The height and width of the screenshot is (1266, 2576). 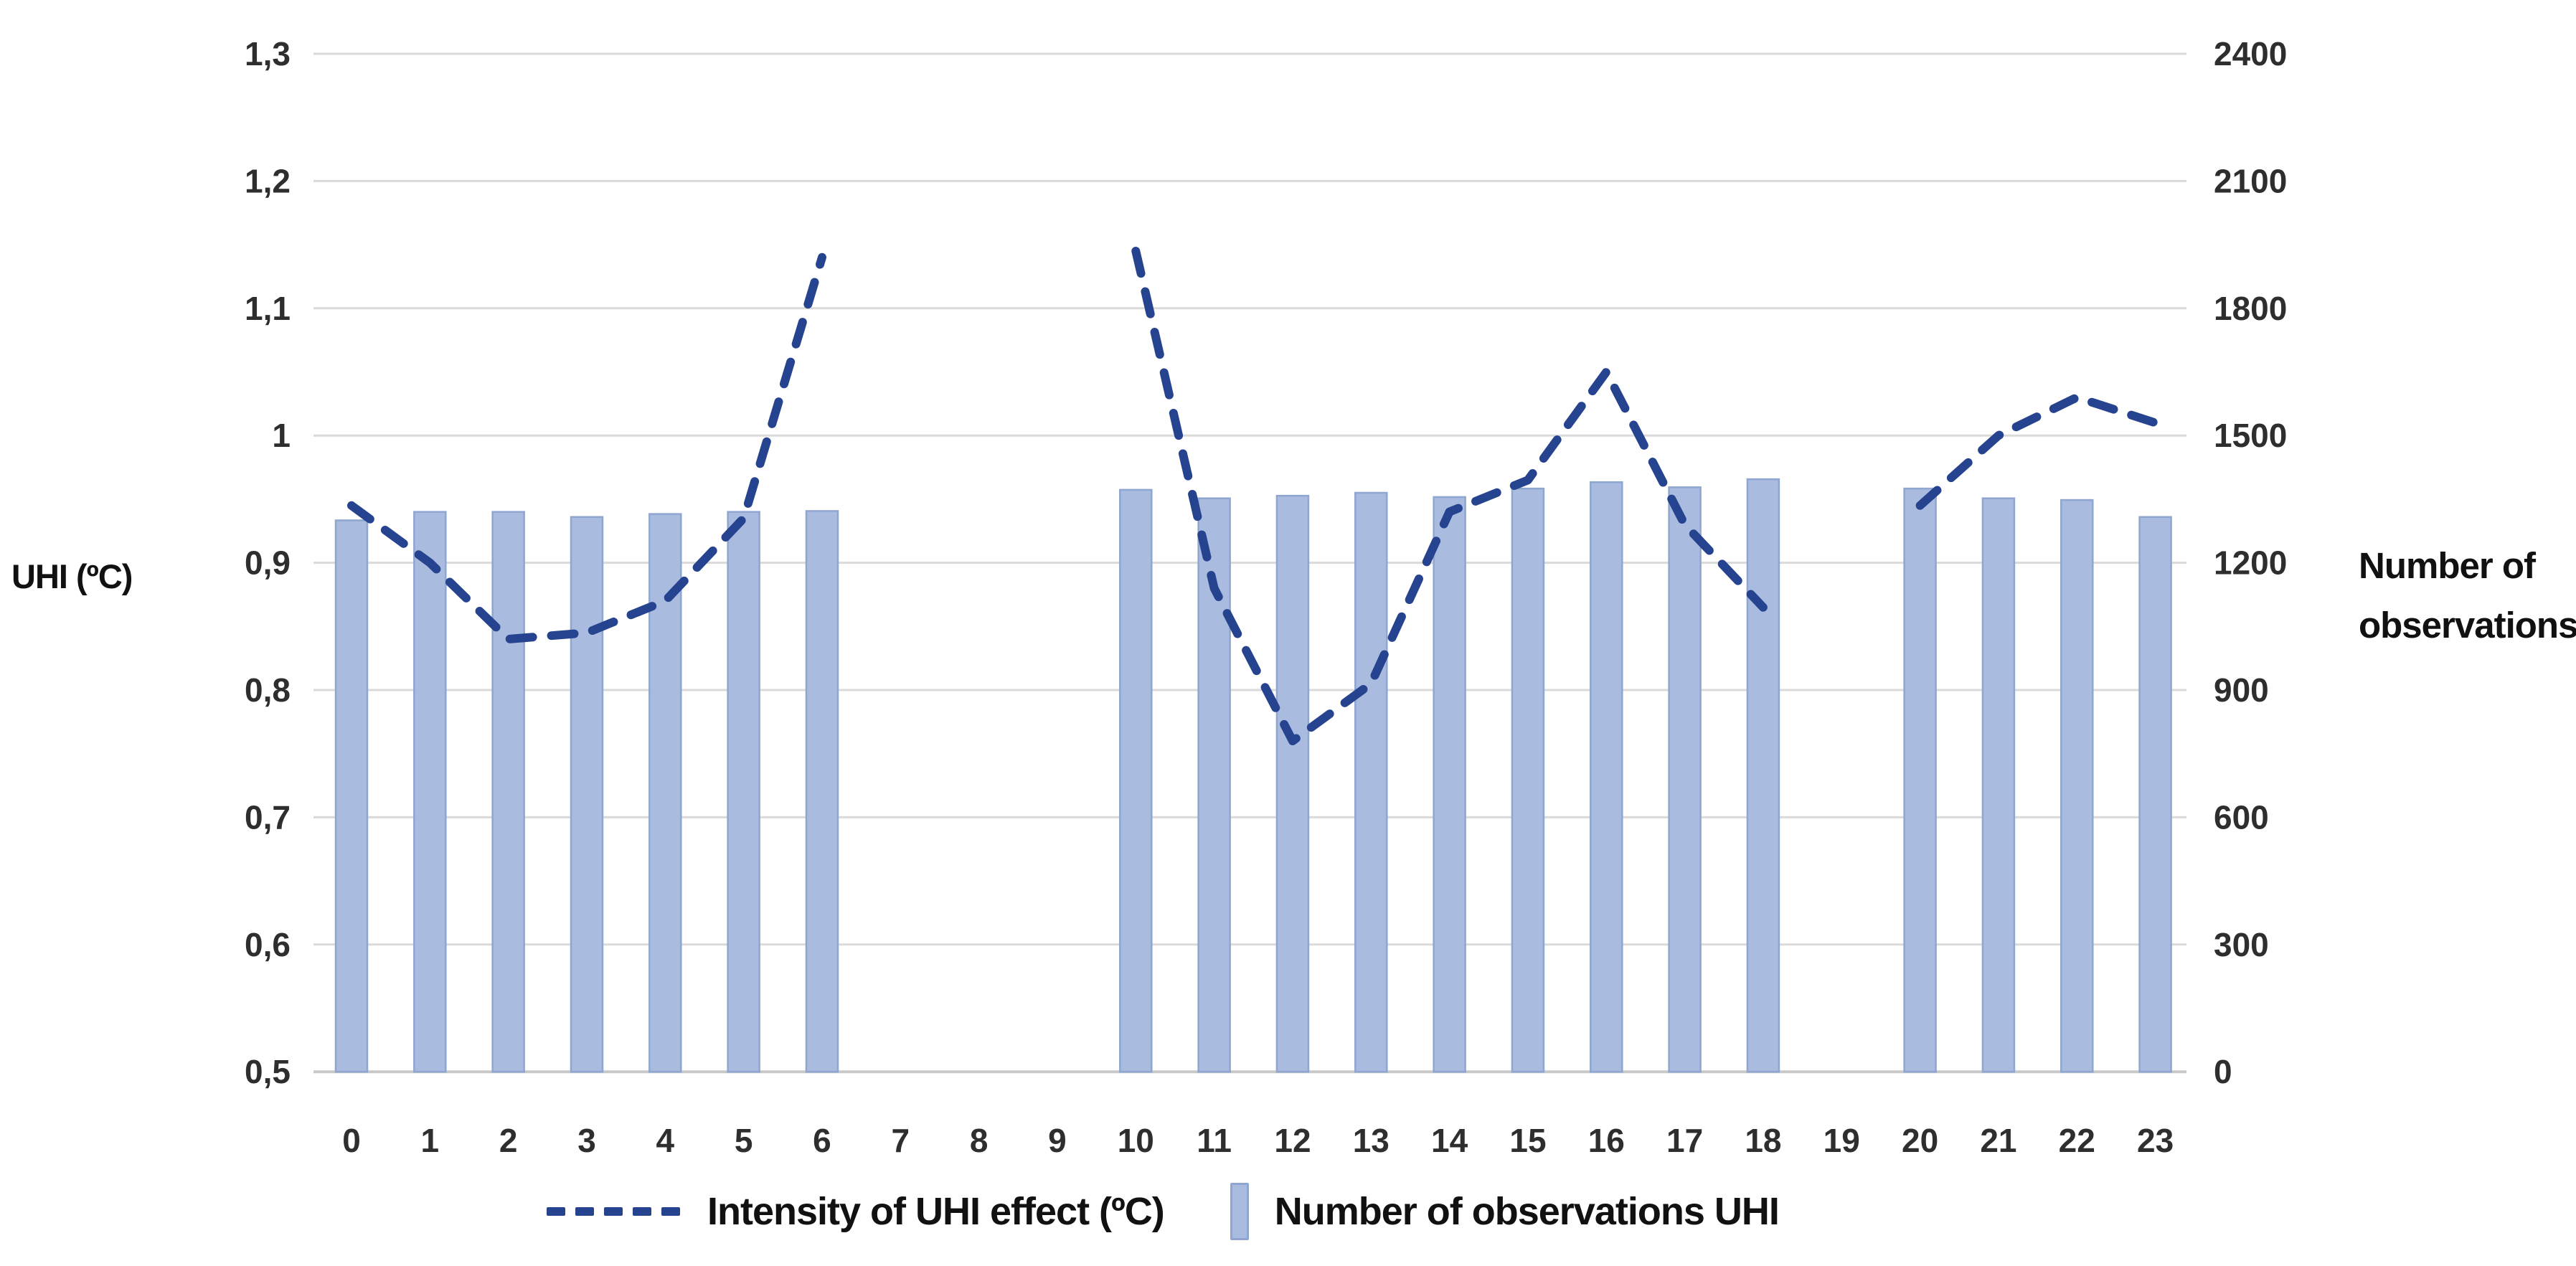 What do you see at coordinates (2250, 435) in the screenshot?
I see `svg-text: 1500` at bounding box center [2250, 435].